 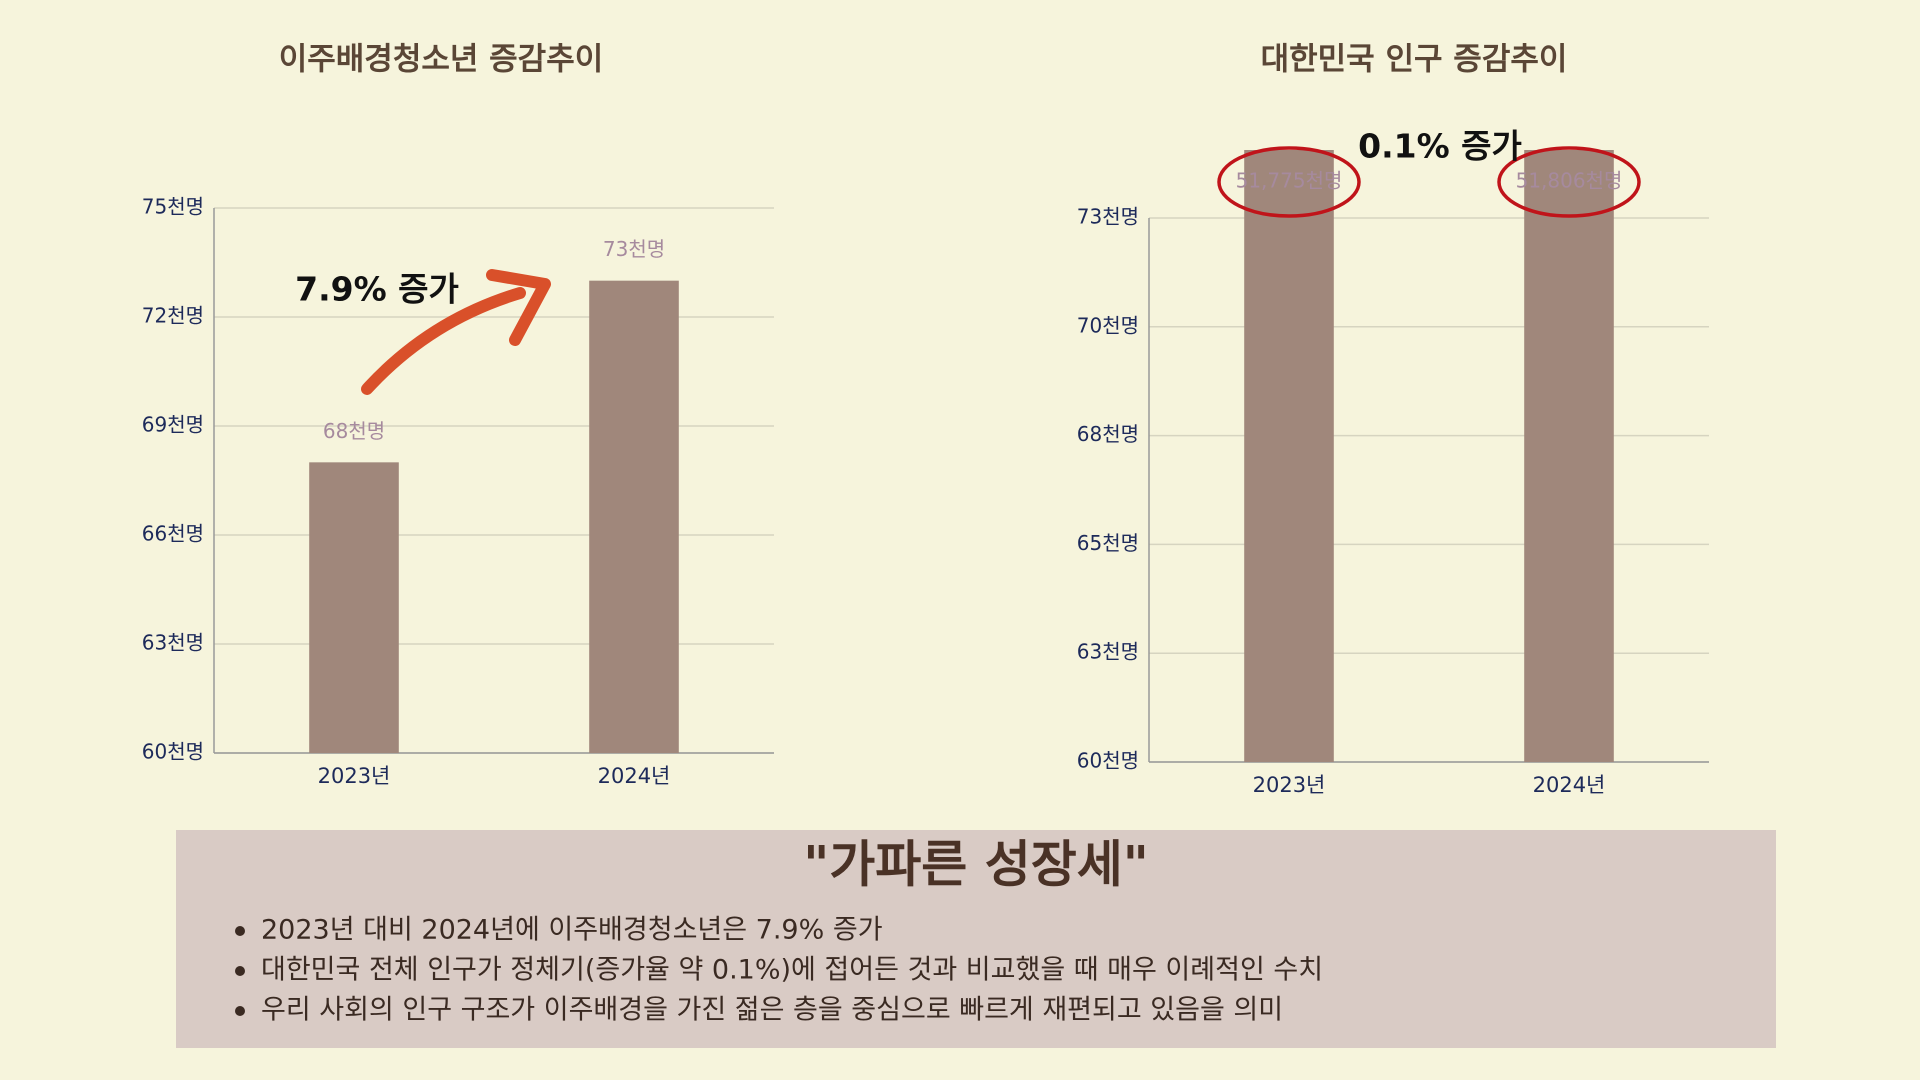 What do you see at coordinates (572, 930) in the screenshot?
I see `bullet-text: 2023년 대비 2024년에 이주배경청소년은 7.9% 증가` at bounding box center [572, 930].